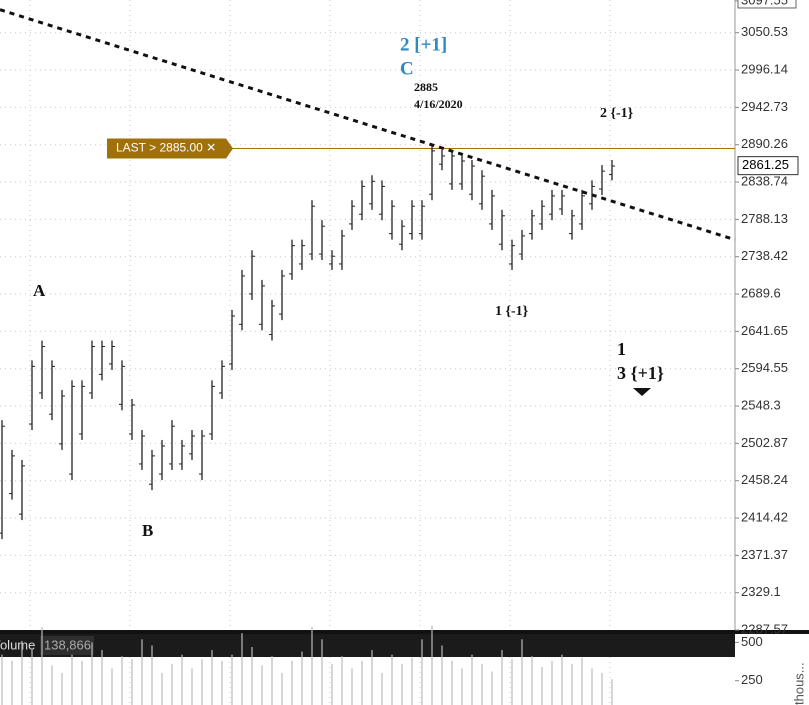 This screenshot has width=809, height=705. I want to click on annotation: C, so click(407, 68).